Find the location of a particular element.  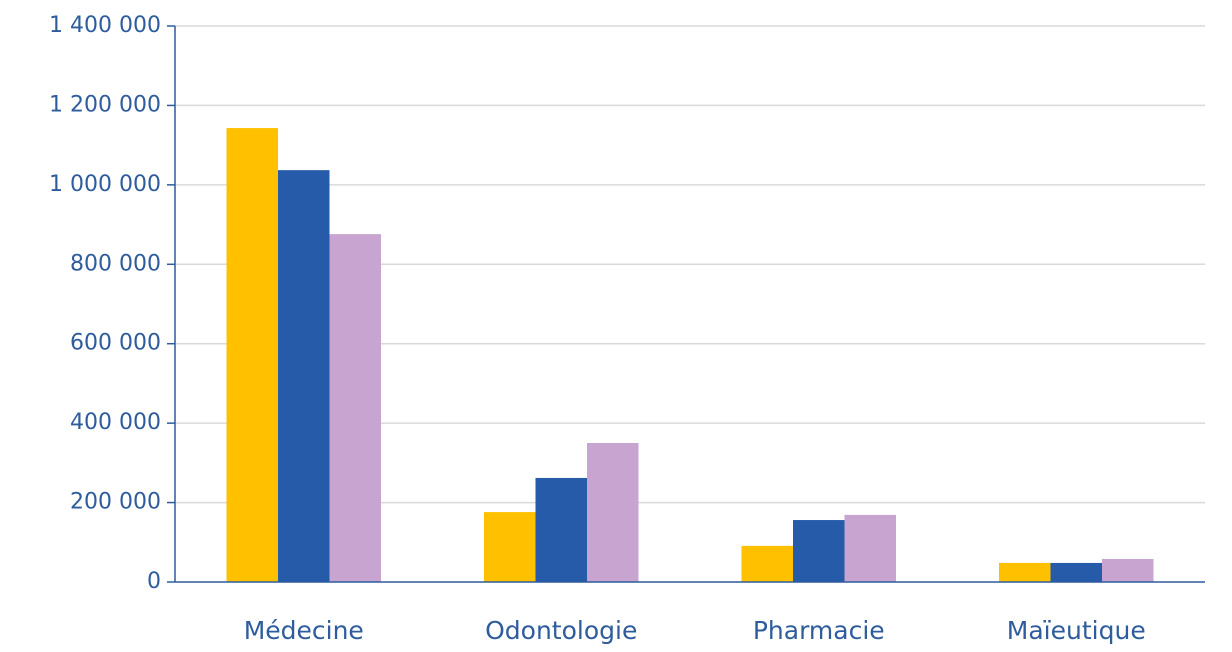

x-tick-label: Odontologie is located at coordinates (561, 630).